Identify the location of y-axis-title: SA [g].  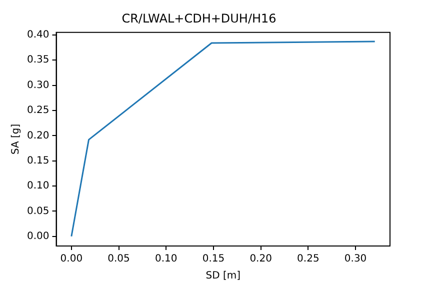
(16, 139).